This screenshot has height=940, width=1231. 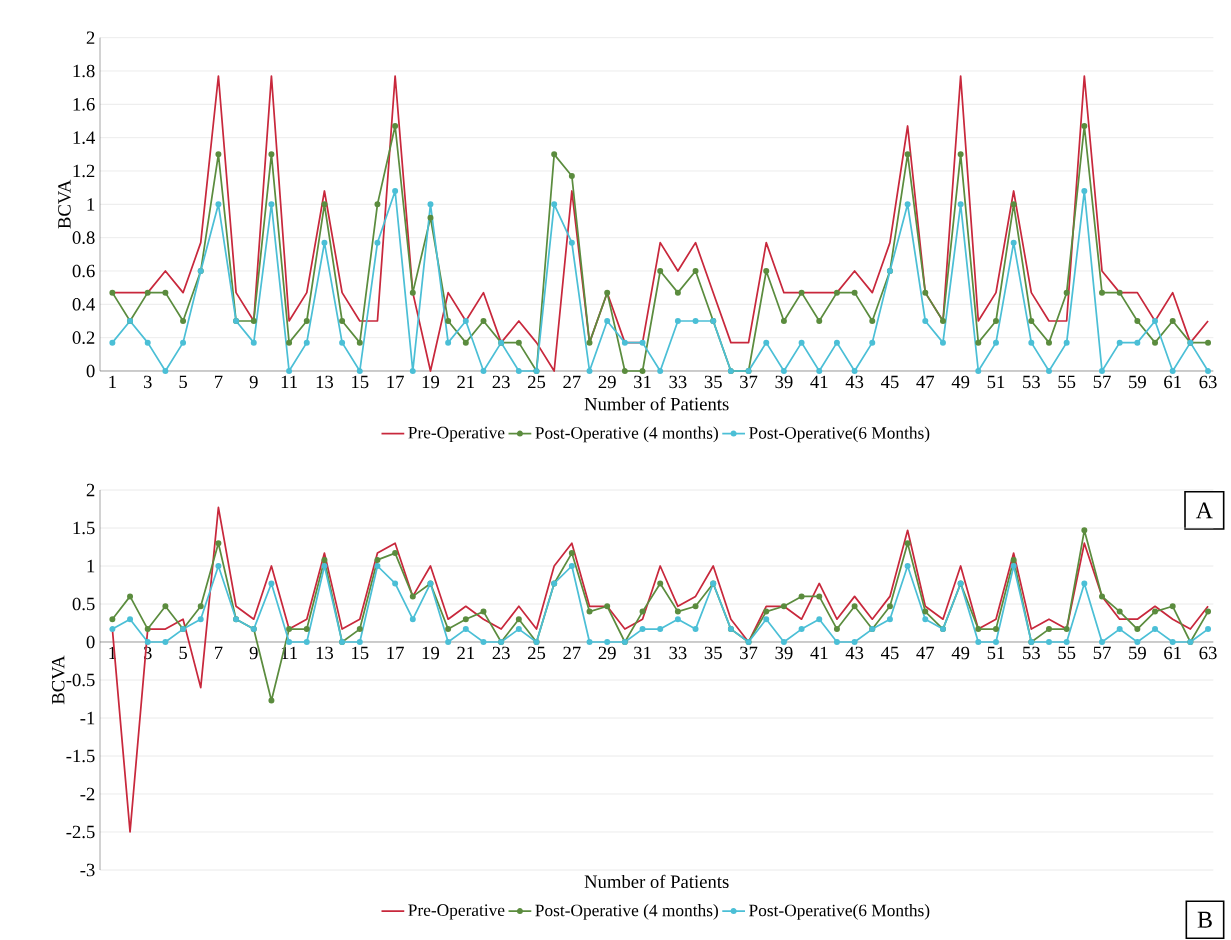 I want to click on y-tick-label: 1.2, so click(x=84, y=171).